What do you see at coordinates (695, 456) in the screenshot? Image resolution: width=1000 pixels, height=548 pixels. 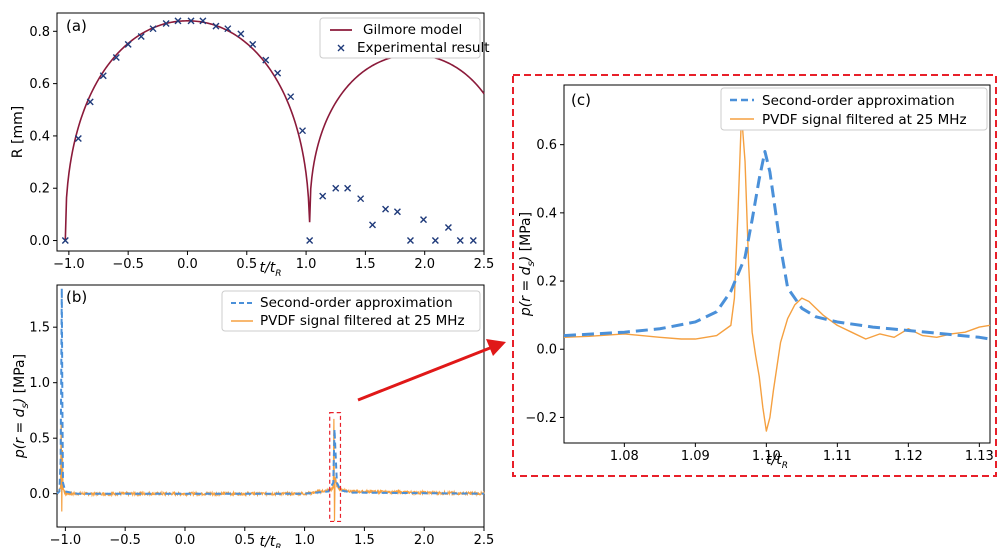 I see `x-tick-label: 1.09` at bounding box center [695, 456].